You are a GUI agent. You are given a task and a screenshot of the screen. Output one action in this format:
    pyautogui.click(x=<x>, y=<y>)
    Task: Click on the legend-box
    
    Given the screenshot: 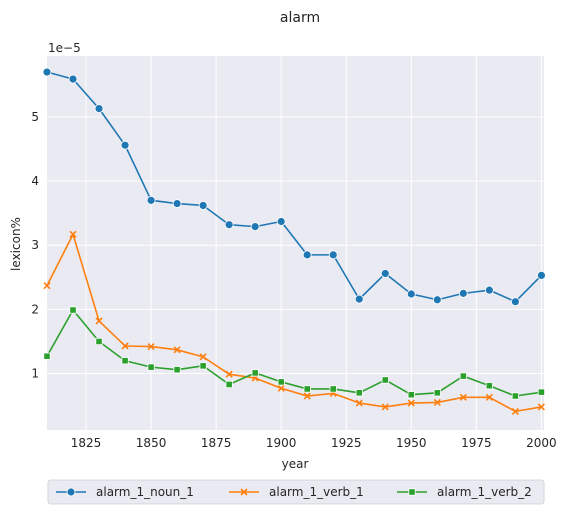 What is the action you would take?
    pyautogui.click(x=296, y=492)
    